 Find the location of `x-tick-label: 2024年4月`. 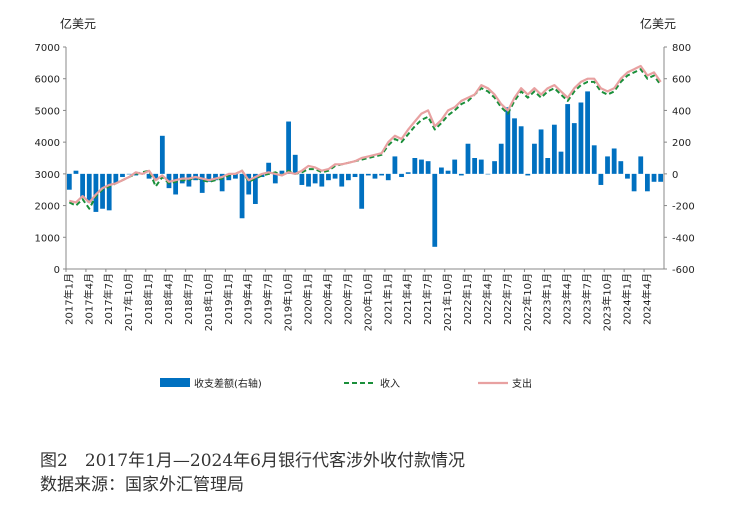

x-tick-label: 2024年4月 is located at coordinates (646, 299).